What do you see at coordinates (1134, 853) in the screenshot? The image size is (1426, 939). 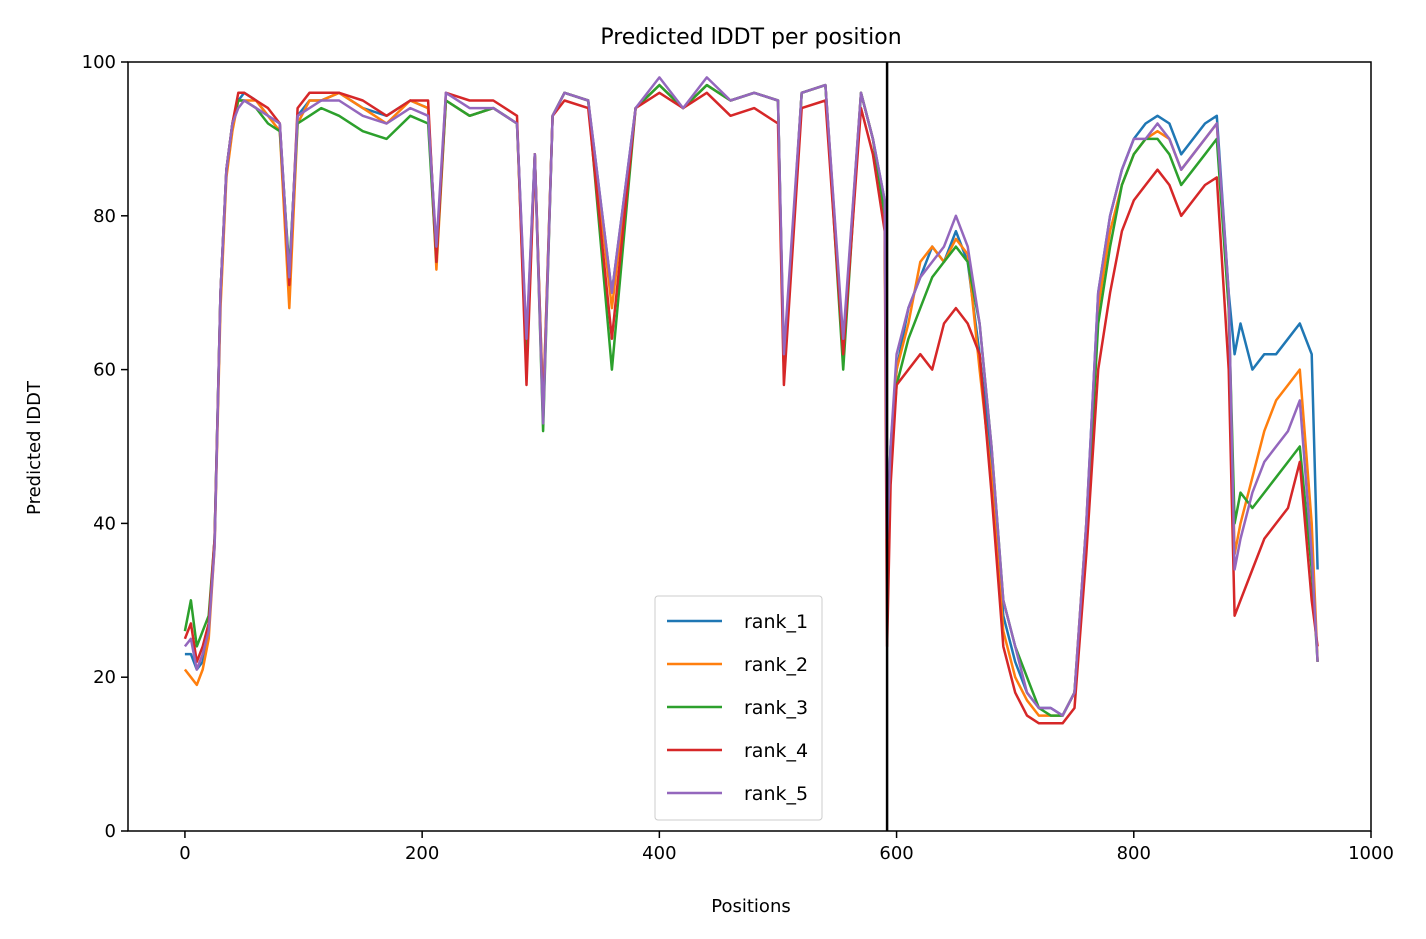 I see `x-tick-label: 800` at bounding box center [1134, 853].